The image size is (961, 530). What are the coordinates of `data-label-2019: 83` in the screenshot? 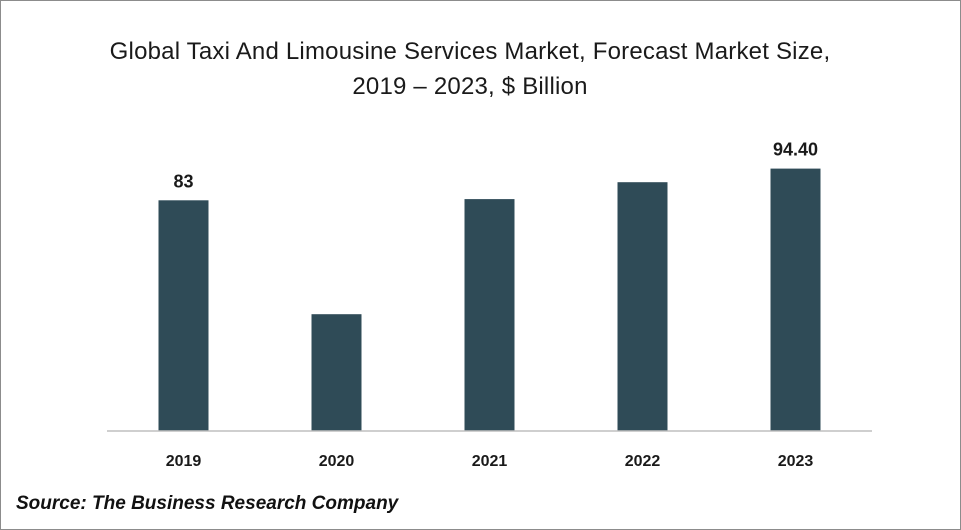 It's located at (183, 181).